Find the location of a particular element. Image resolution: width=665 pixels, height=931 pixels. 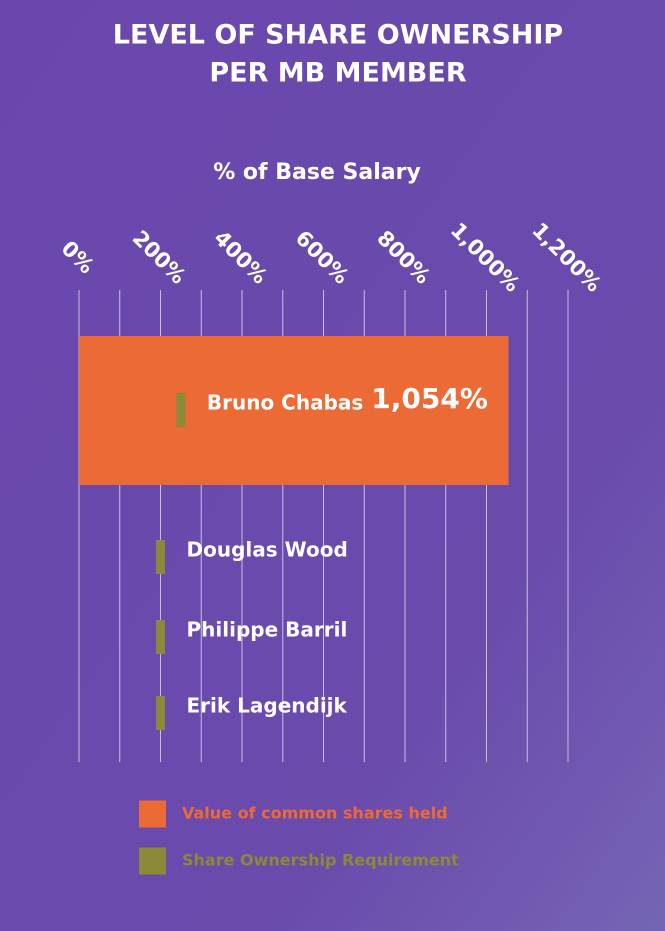

category-label: Bruno Chabas is located at coordinates (285, 403).